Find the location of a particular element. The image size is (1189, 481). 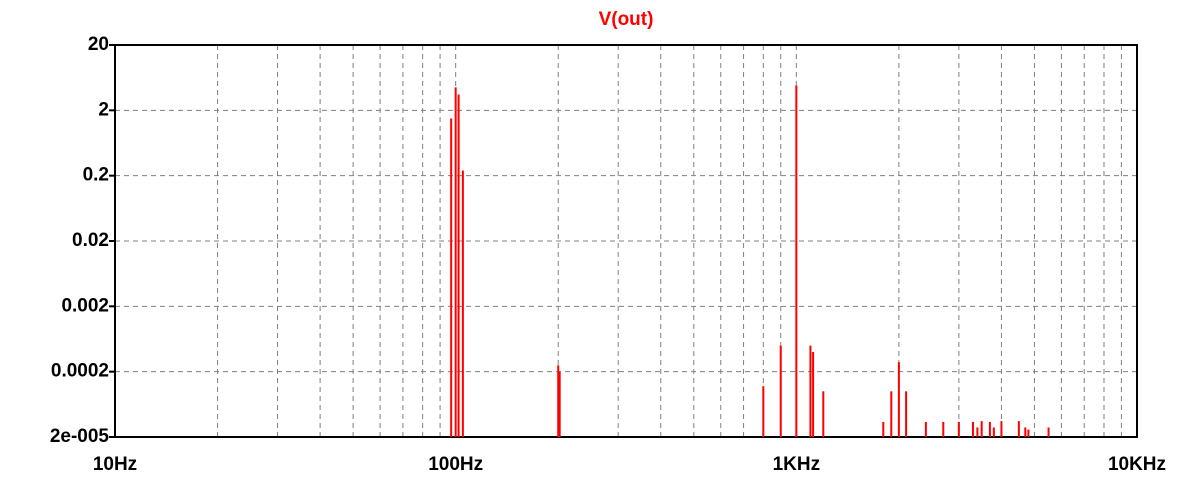

y-tick-label: 0.2 is located at coordinates (96, 175).